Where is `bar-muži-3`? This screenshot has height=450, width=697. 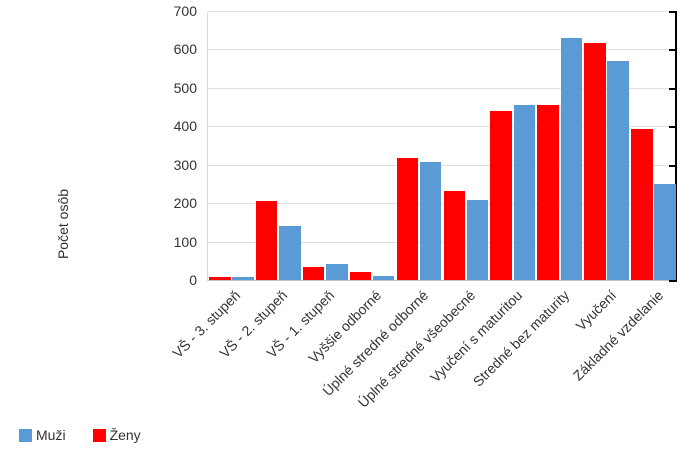 bar-muži-3 is located at coordinates (337, 271).